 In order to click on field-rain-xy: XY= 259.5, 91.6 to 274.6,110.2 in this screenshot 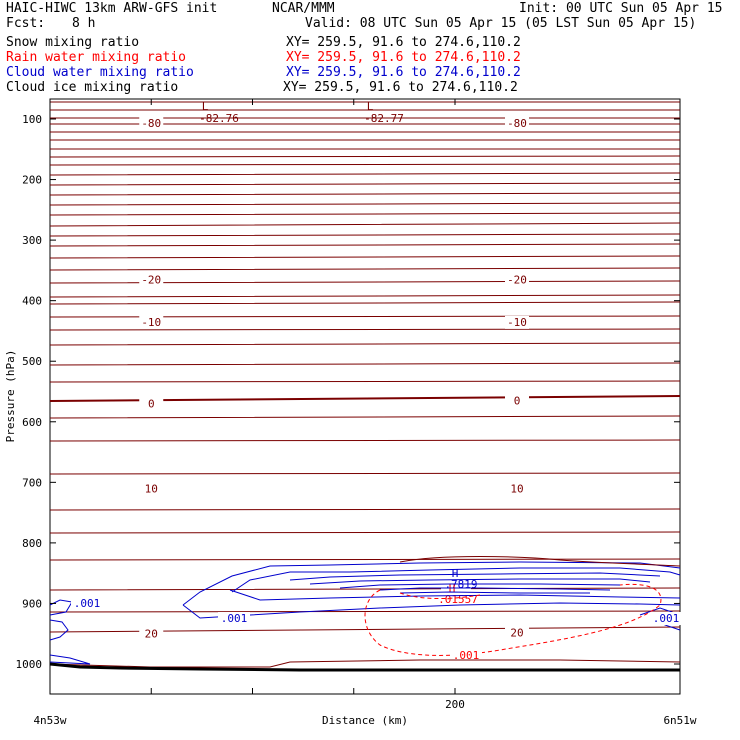, I will do `click(403, 57)`.